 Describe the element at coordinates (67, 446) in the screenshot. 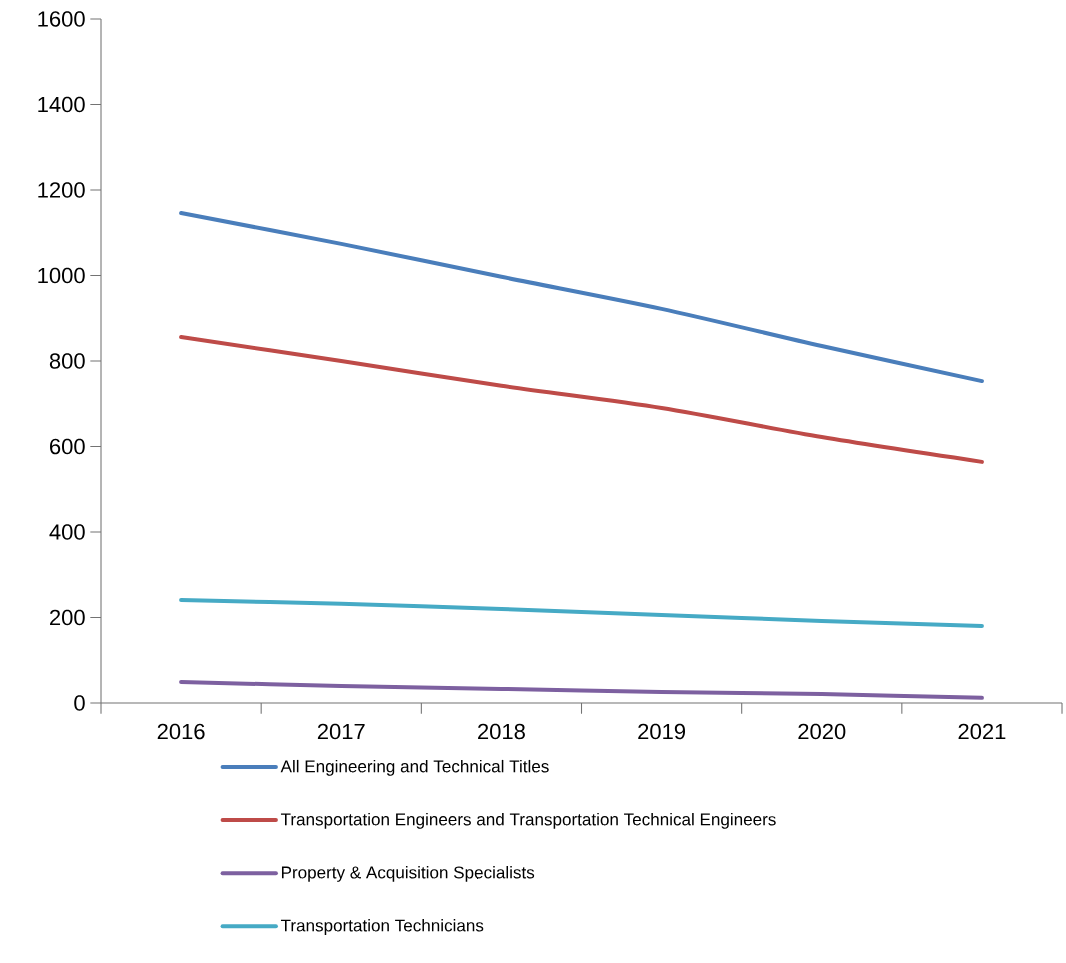

I see `y-tick-label: 600` at that location.